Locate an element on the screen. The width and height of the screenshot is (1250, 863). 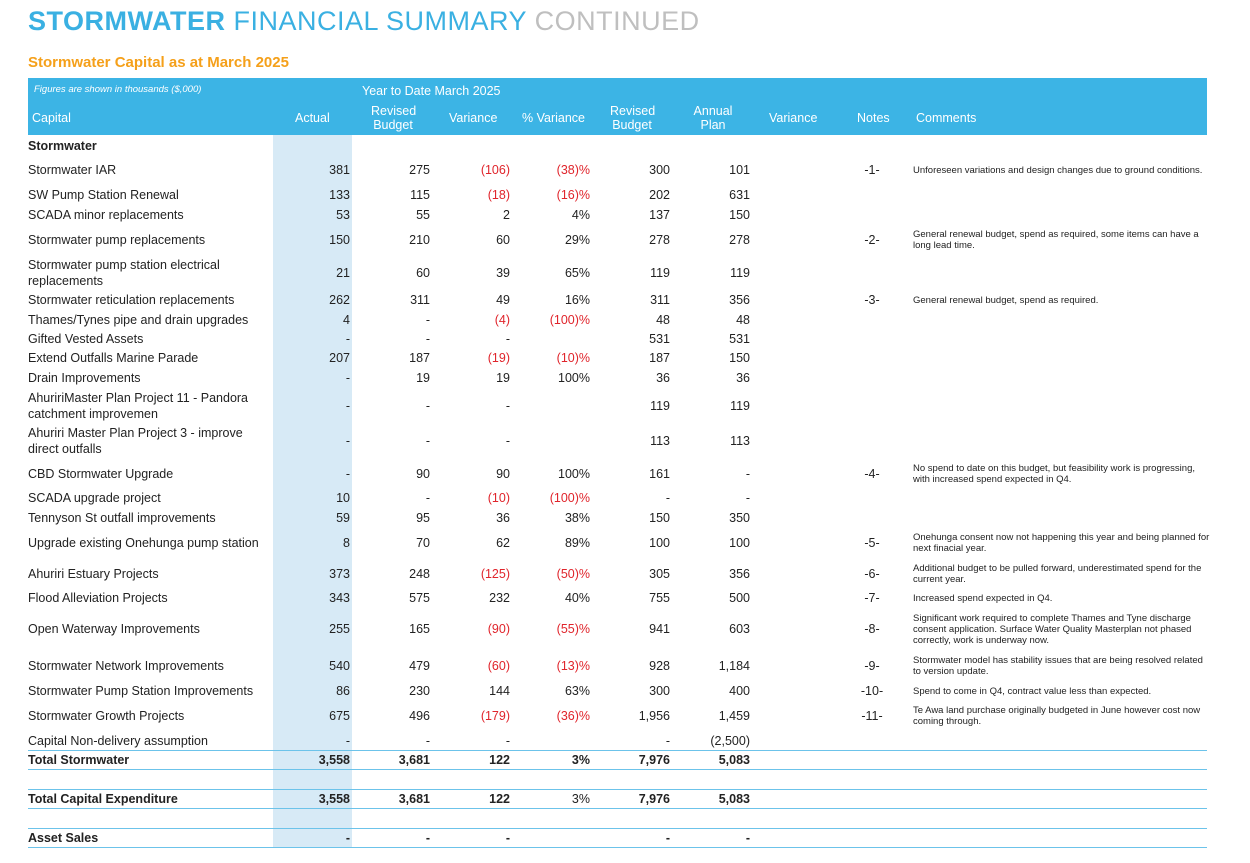
header-annual-plan-l1: Annual is located at coordinates (713, 111).